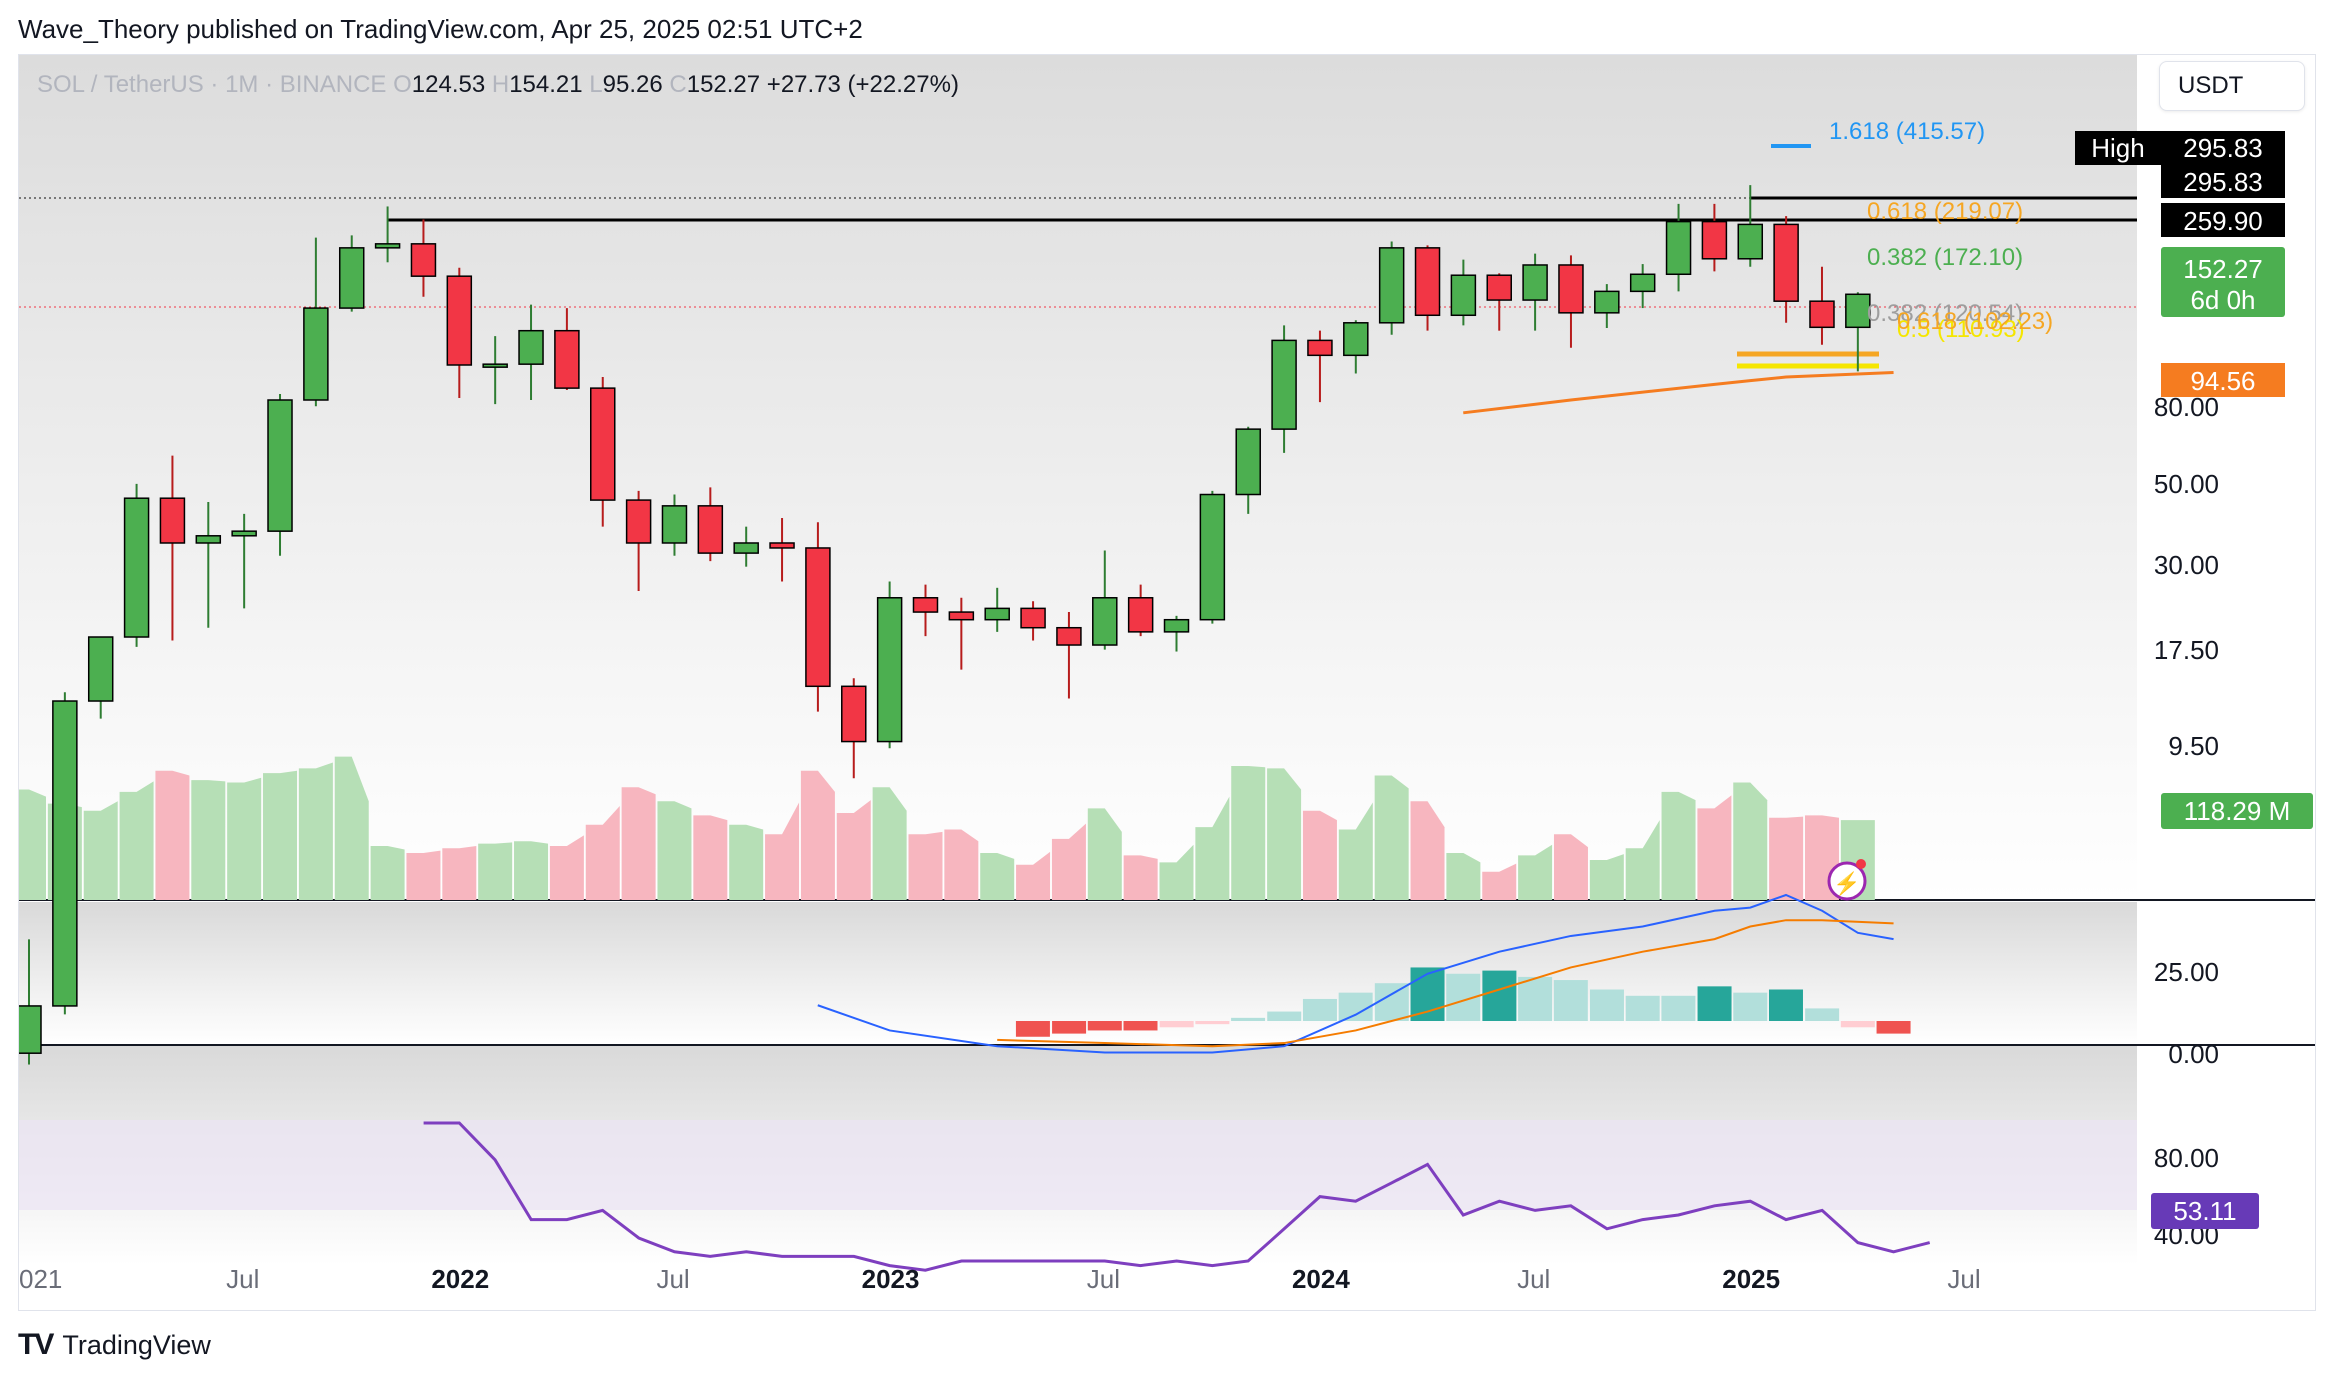 The image size is (2332, 1378). I want to click on tradingview-logo-icon: TV, so click(36, 1344).